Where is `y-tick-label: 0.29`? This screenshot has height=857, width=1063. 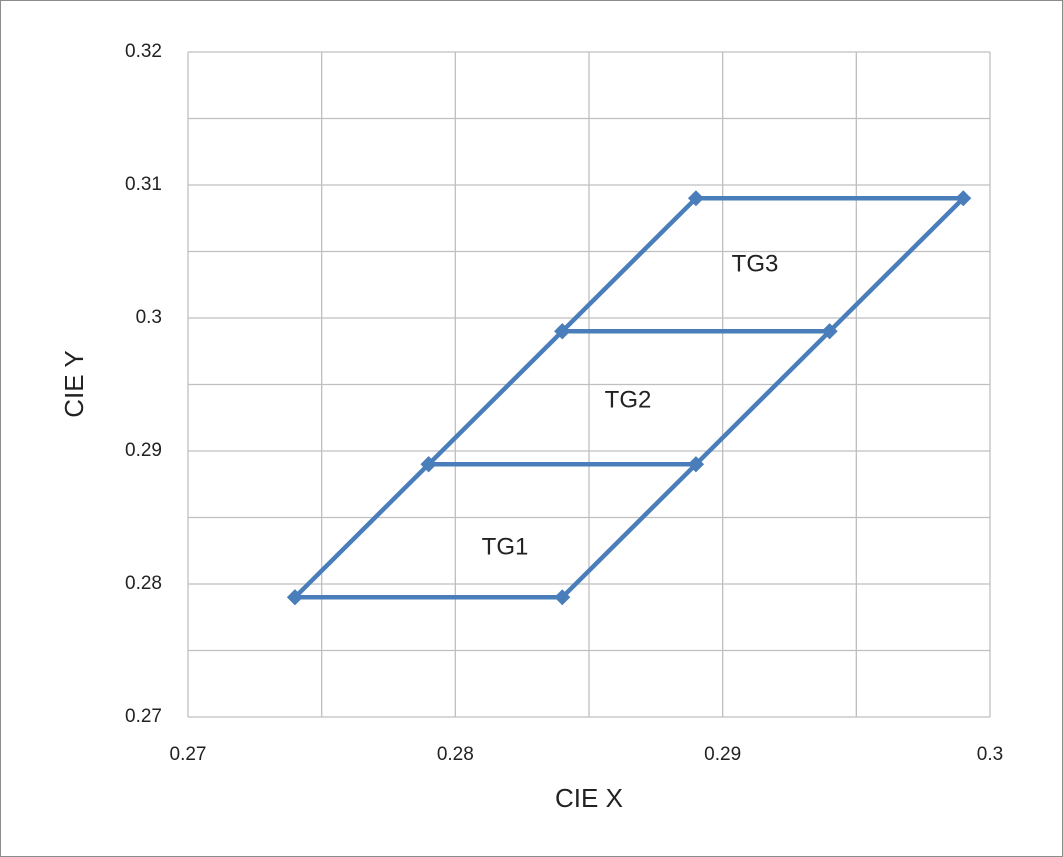
y-tick-label: 0.29 is located at coordinates (143, 450).